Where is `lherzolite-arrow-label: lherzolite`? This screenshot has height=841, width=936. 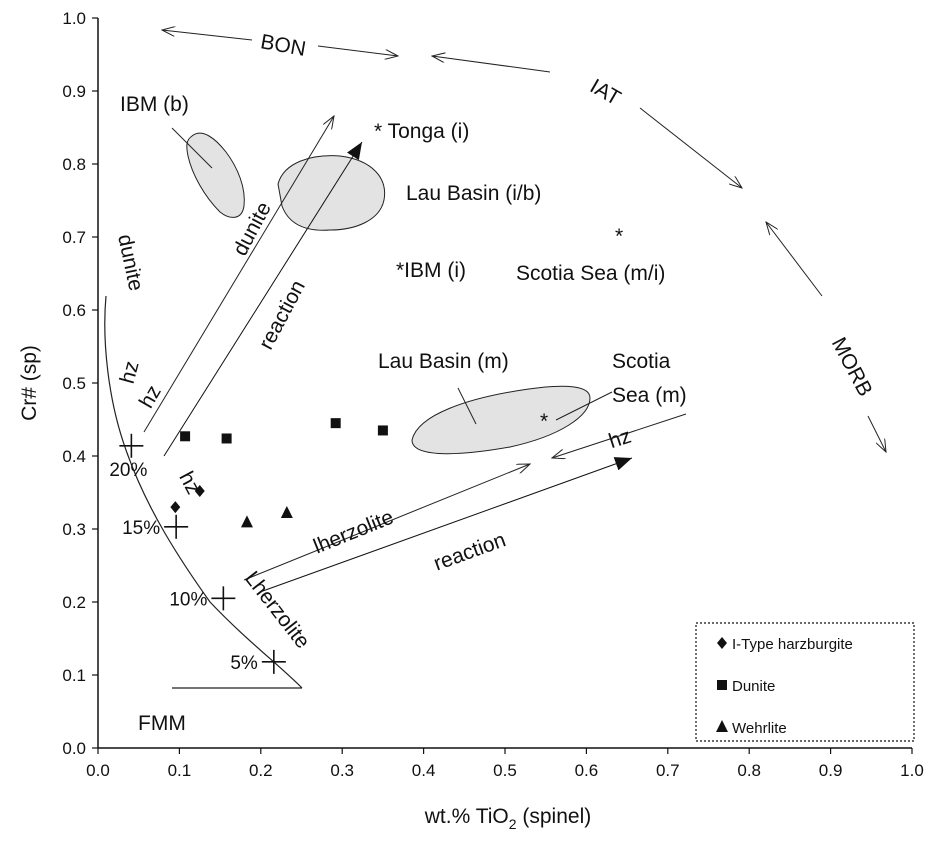
lherzolite-arrow-label: lherzolite is located at coordinates (353, 532).